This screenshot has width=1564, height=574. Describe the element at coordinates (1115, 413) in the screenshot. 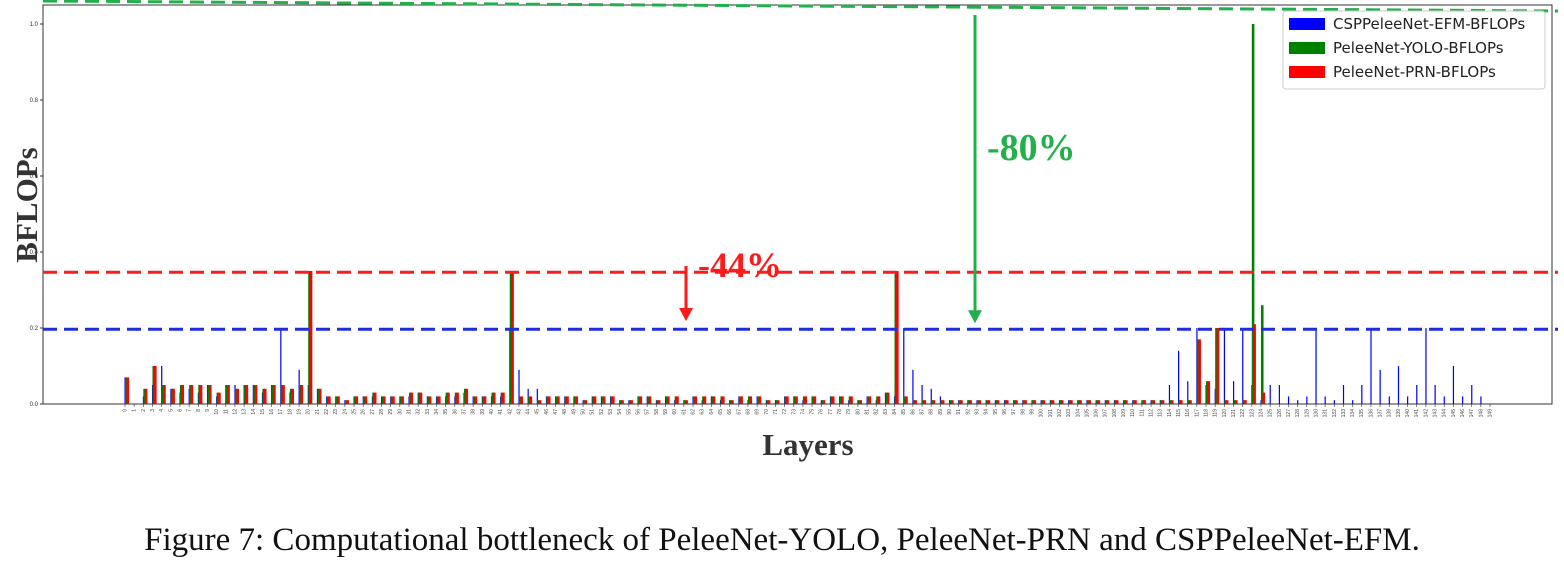

I see `x-tick-label: 108` at that location.